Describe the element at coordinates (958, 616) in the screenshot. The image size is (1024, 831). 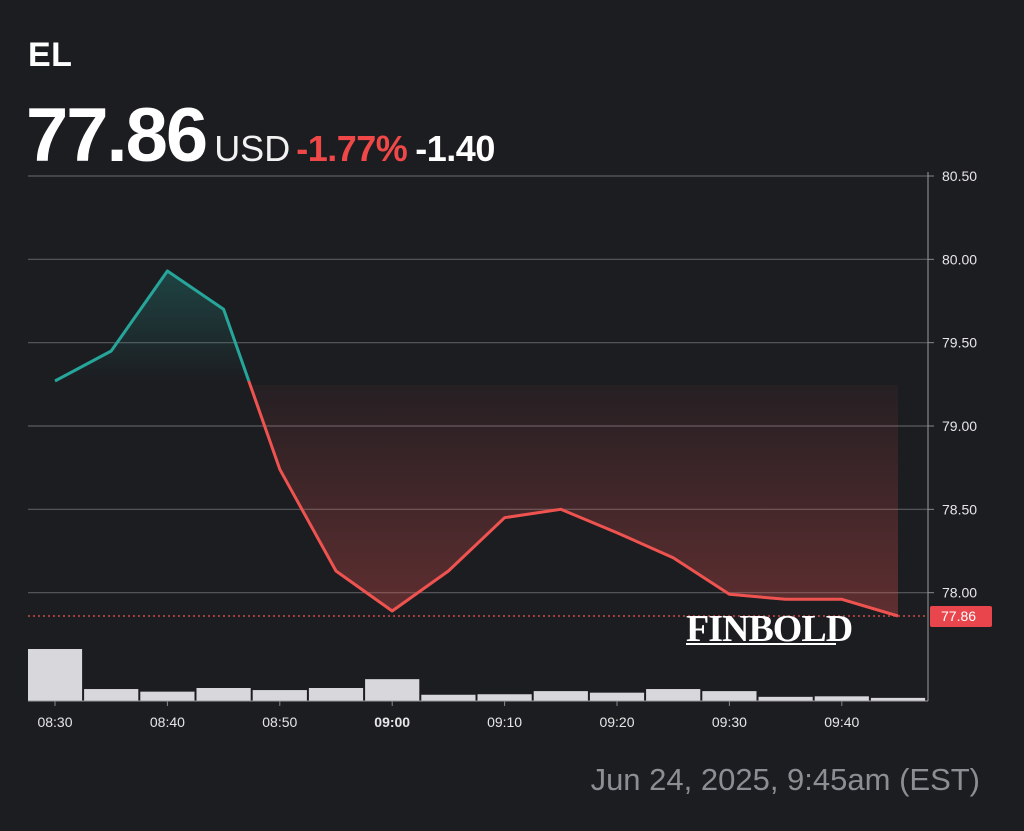
I see `last-price-label: 77.86` at that location.